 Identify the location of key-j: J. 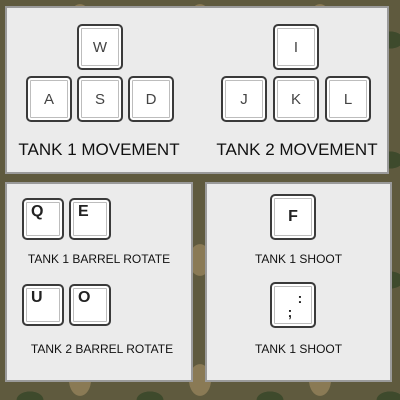
(244, 99).